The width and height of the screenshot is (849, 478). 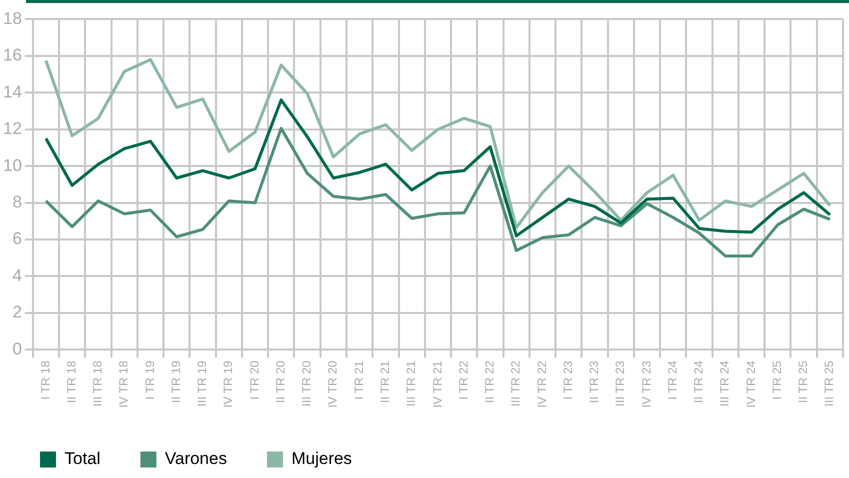 I want to click on x-tick-label: II TR 22, so click(x=489, y=382).